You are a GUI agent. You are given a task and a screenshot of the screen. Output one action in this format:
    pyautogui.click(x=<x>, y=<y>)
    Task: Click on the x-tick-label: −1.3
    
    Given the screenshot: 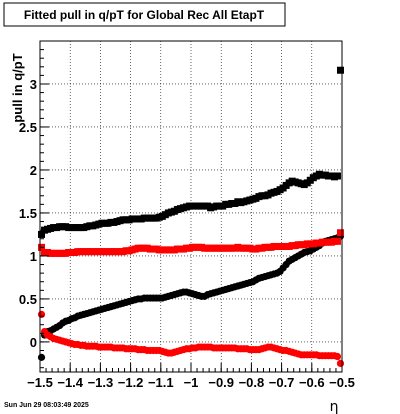 What is the action you would take?
    pyautogui.click(x=101, y=382)
    